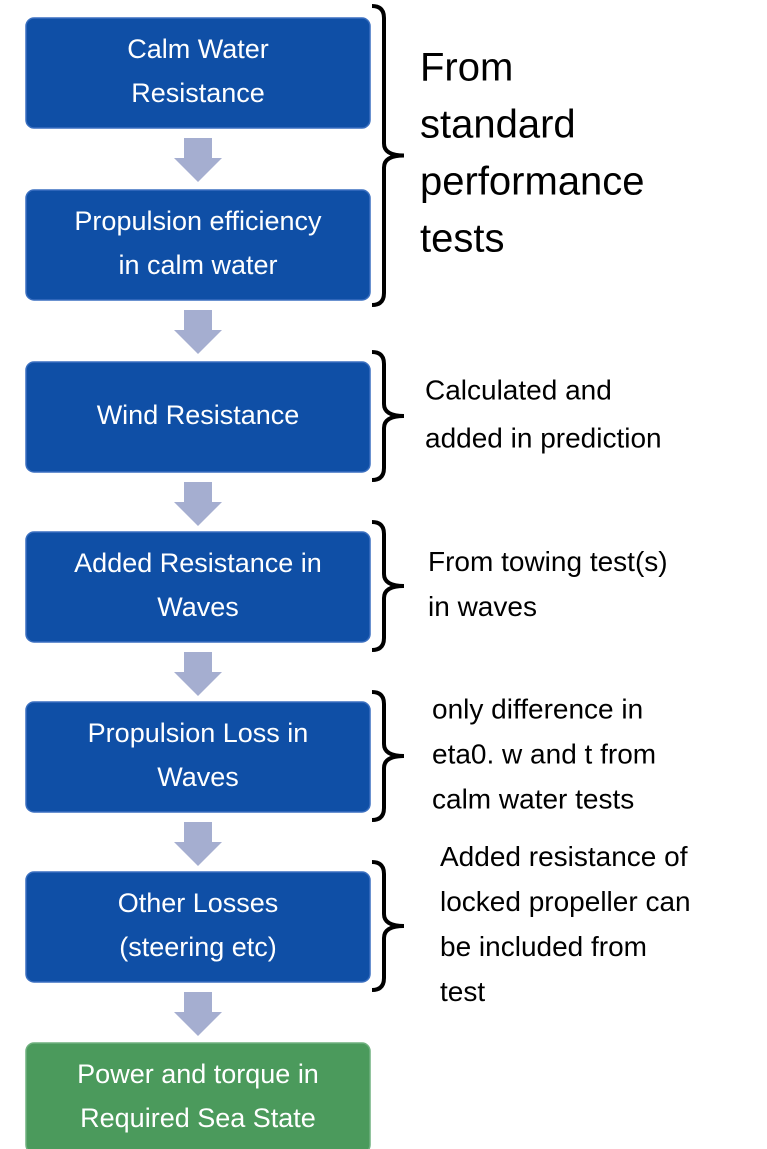 Image resolution: width=767 pixels, height=1149 pixels. Describe the element at coordinates (543, 437) in the screenshot. I see `annotation-text: added in prediction` at that location.